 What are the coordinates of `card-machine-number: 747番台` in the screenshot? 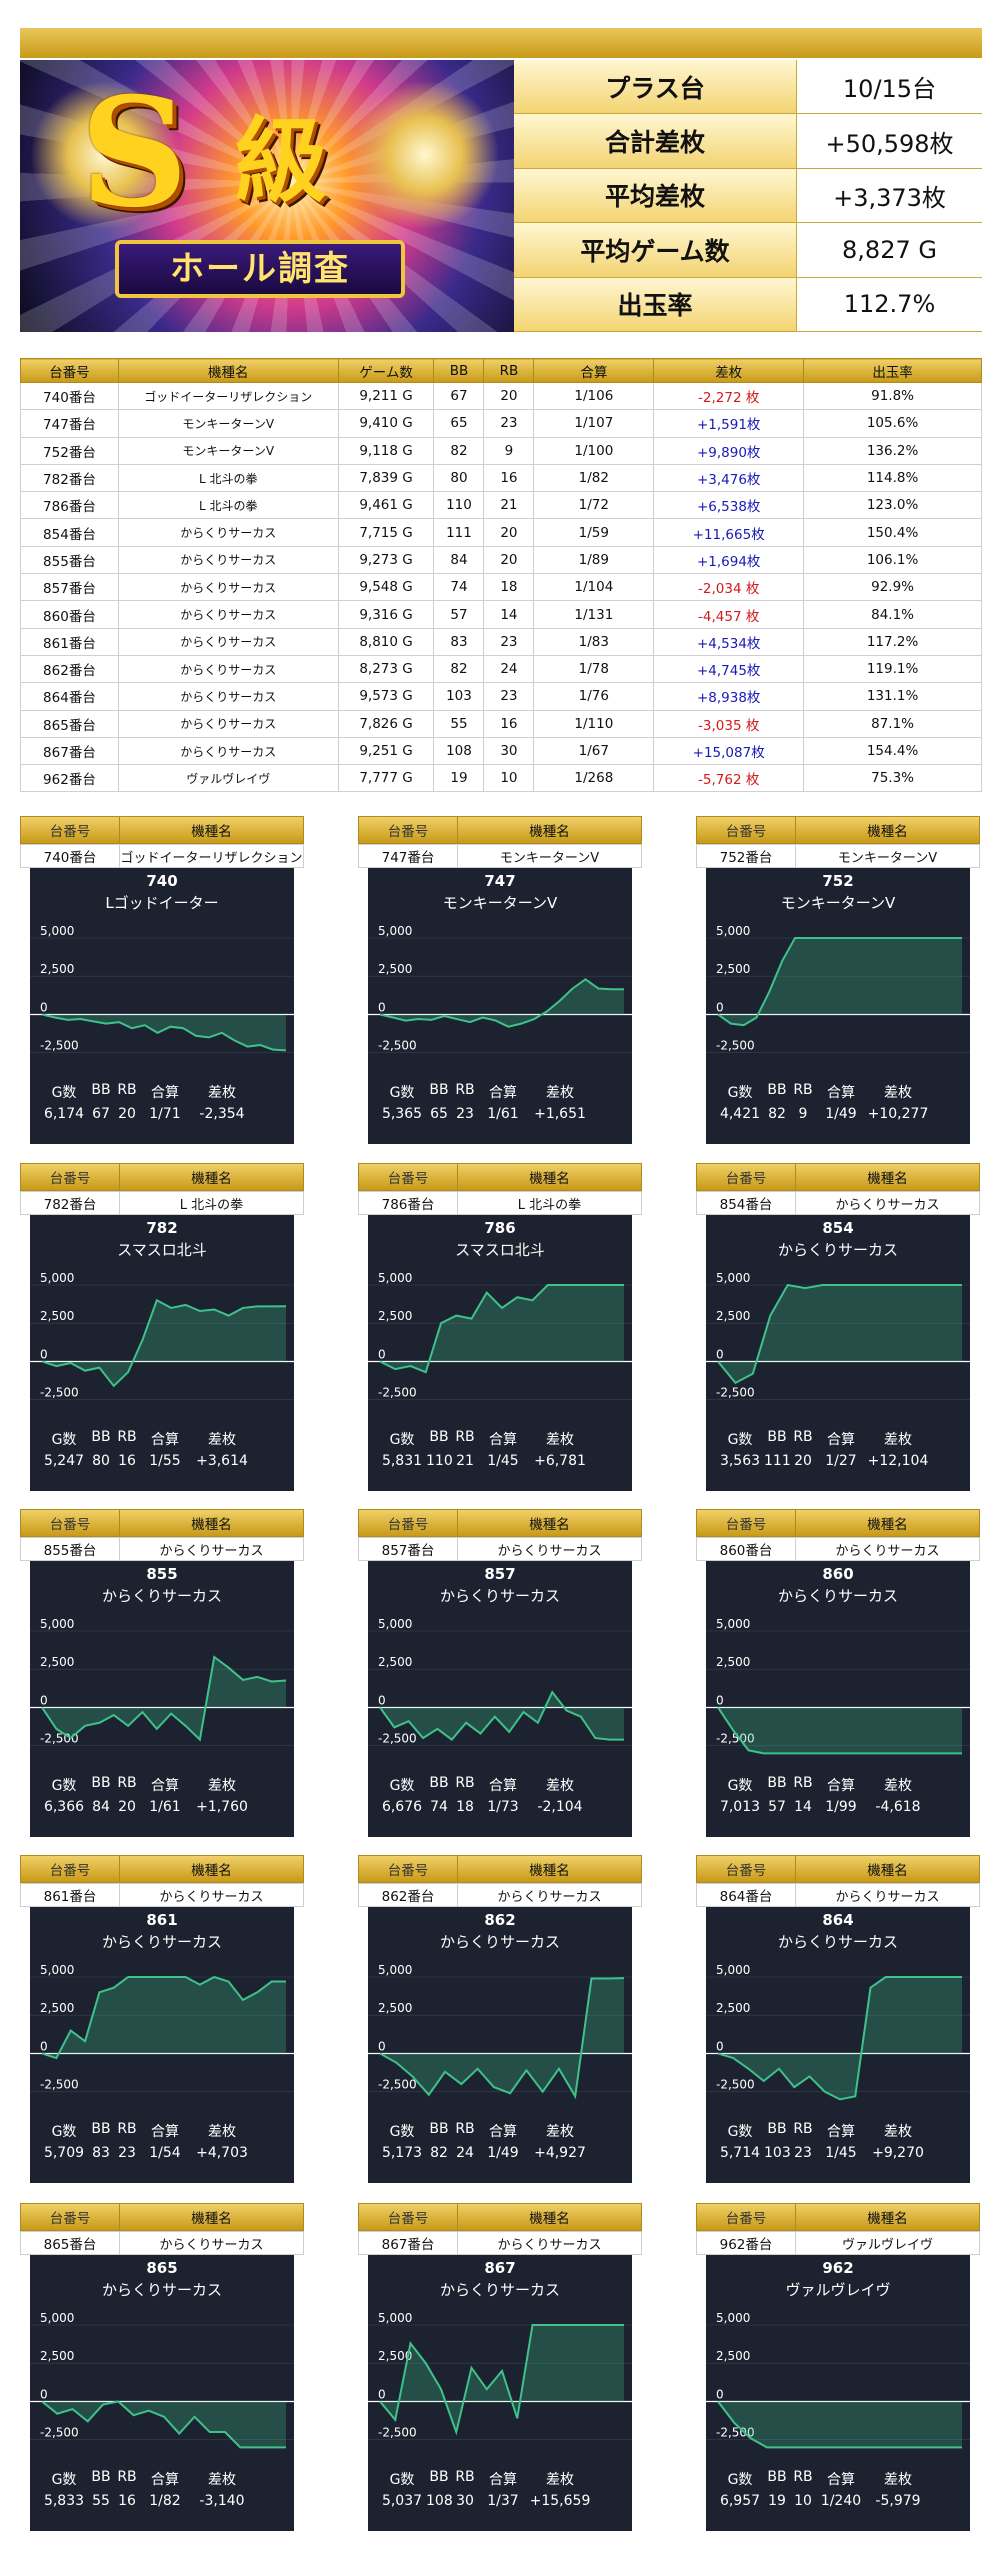 It's located at (408, 856).